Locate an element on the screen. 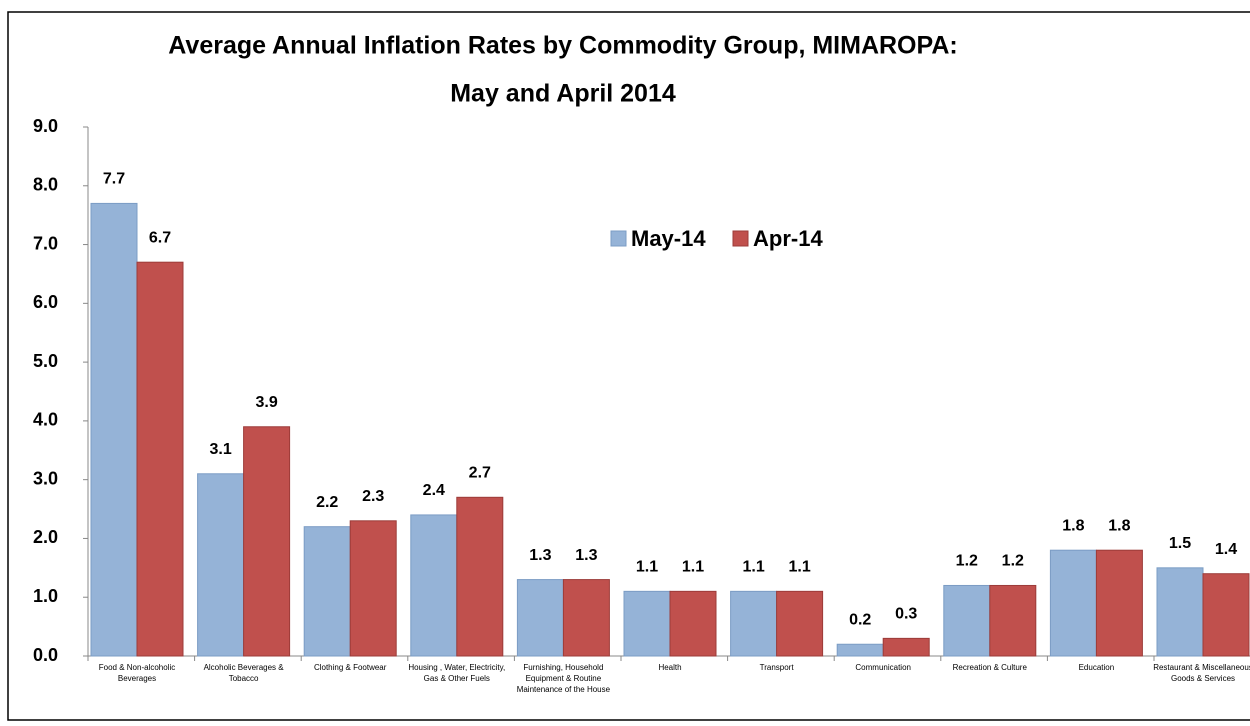 The width and height of the screenshot is (1250, 726). x-tick-label: Alcoholic Beverages & Tobacco is located at coordinates (243, 673).